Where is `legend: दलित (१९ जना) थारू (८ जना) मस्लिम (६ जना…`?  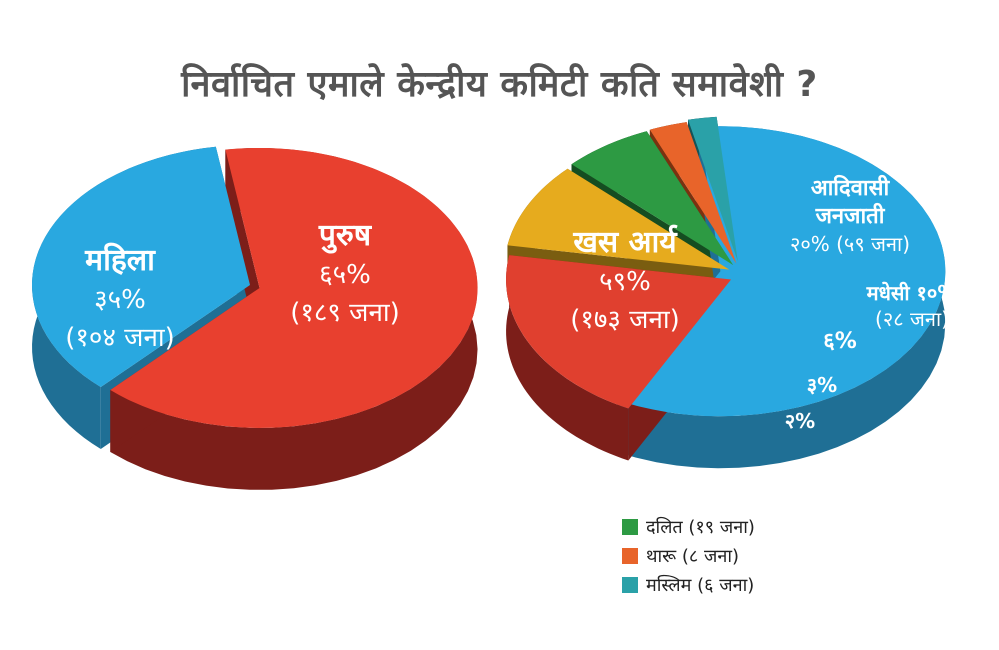 legend: दलित (१९ जना) थारू (८ जना) मस्लिम (६ जना… is located at coordinates (688, 555).